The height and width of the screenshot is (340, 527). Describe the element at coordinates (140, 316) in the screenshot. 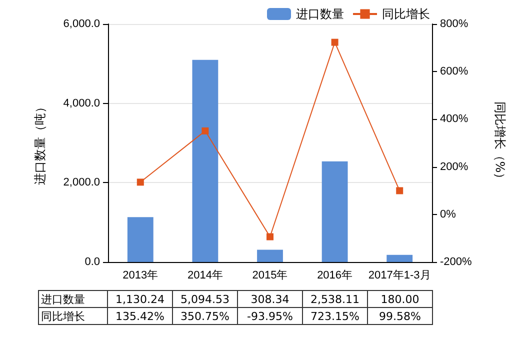

I see `data-label: 135.42%` at that location.